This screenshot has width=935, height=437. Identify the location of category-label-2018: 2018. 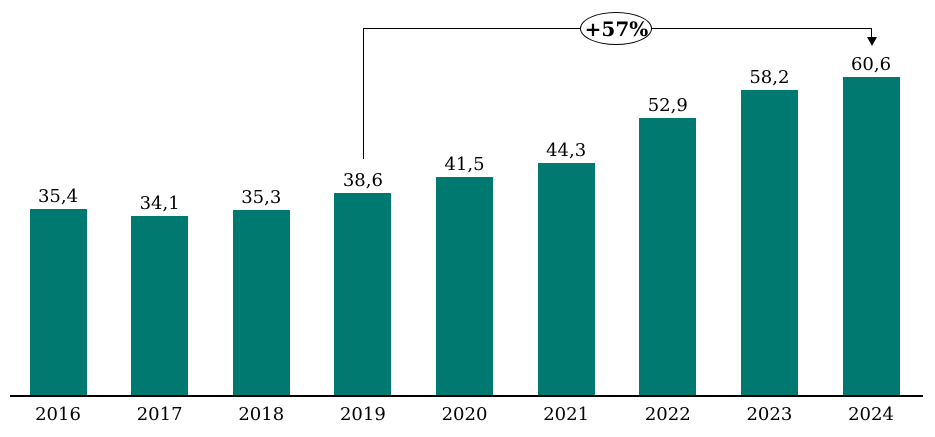
(261, 414).